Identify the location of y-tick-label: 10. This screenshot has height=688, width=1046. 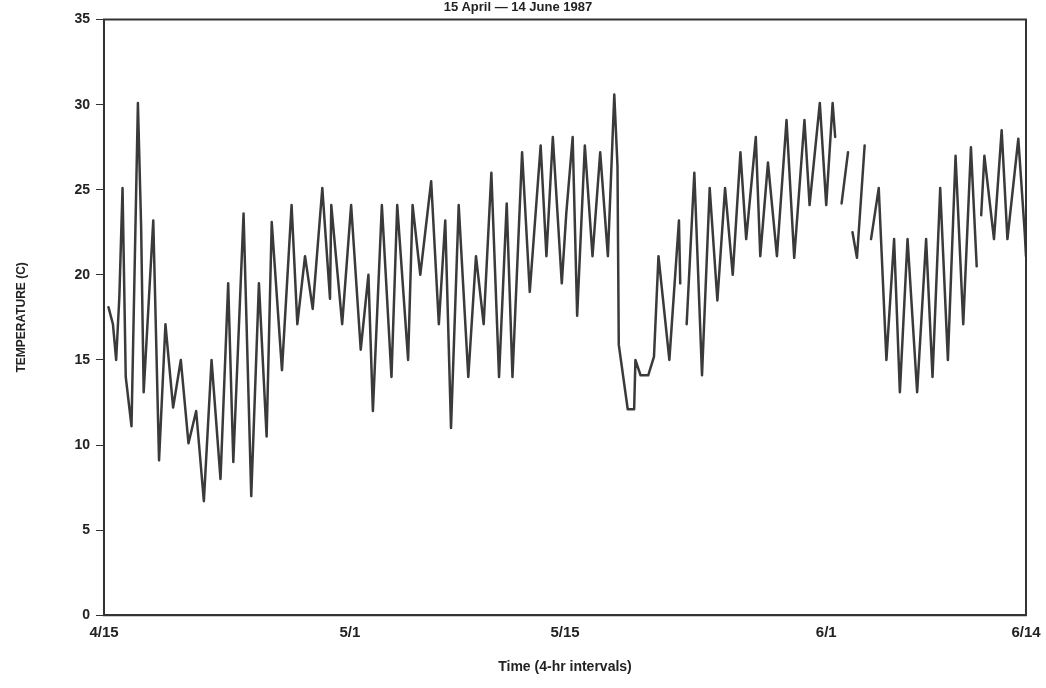
(82, 443).